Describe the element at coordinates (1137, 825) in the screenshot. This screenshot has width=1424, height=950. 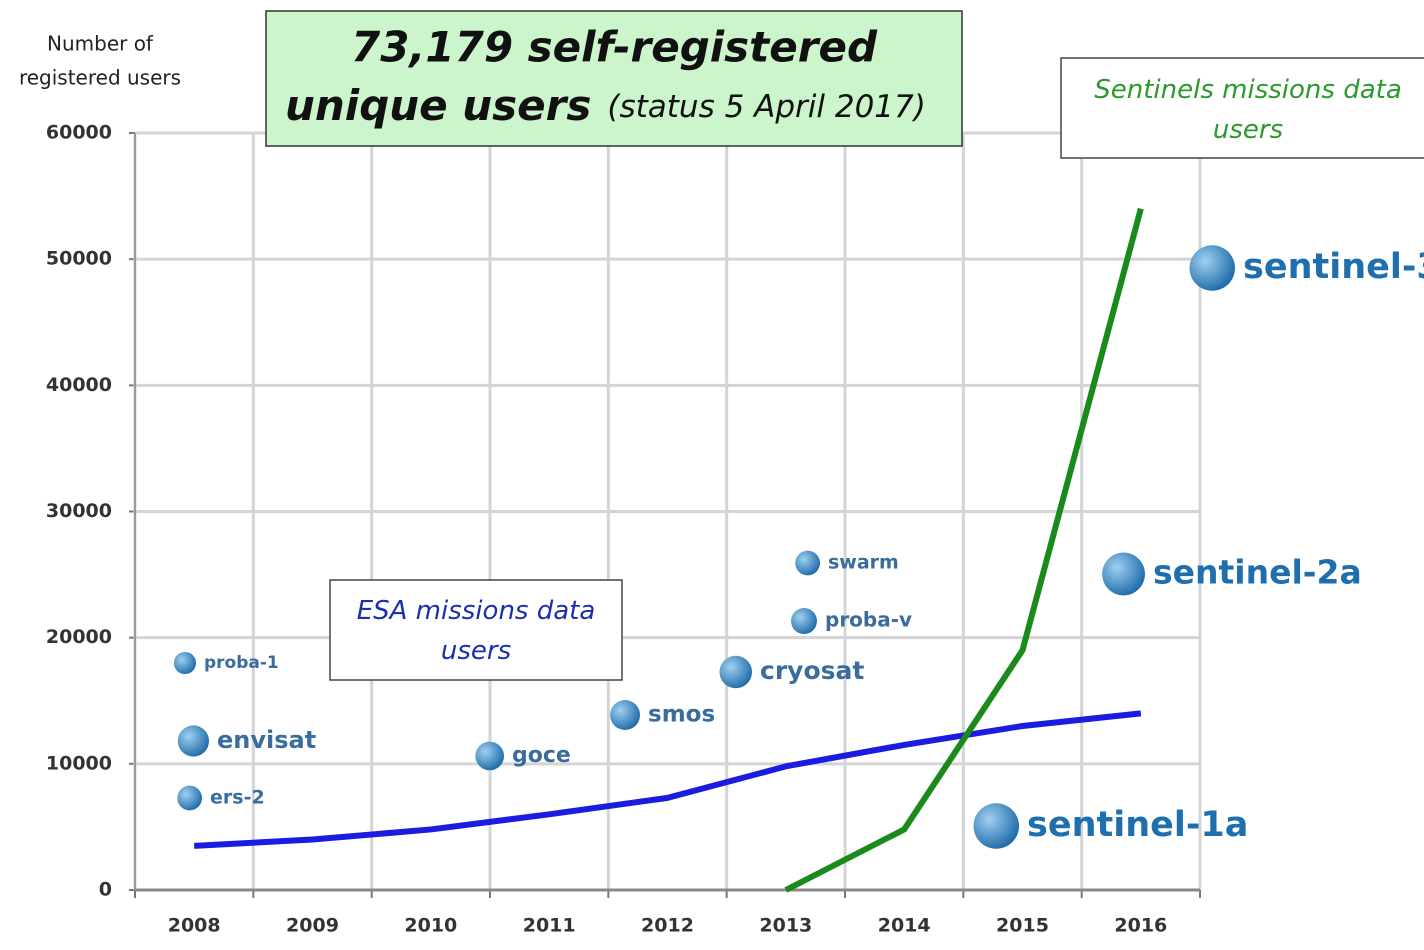
I see `mission-label: sentinel-1a` at that location.